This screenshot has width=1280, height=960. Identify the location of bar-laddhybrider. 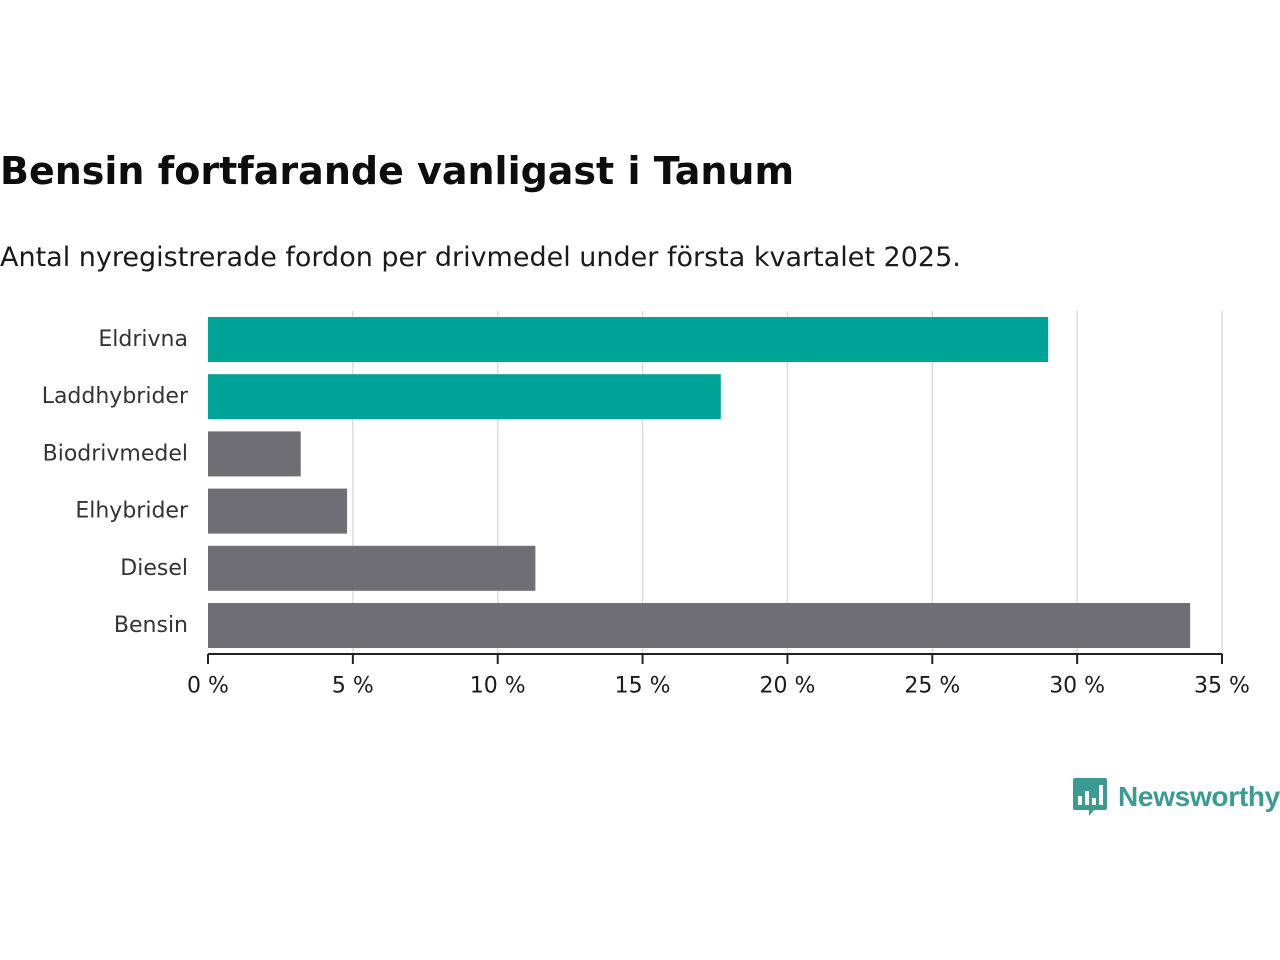
(464, 397).